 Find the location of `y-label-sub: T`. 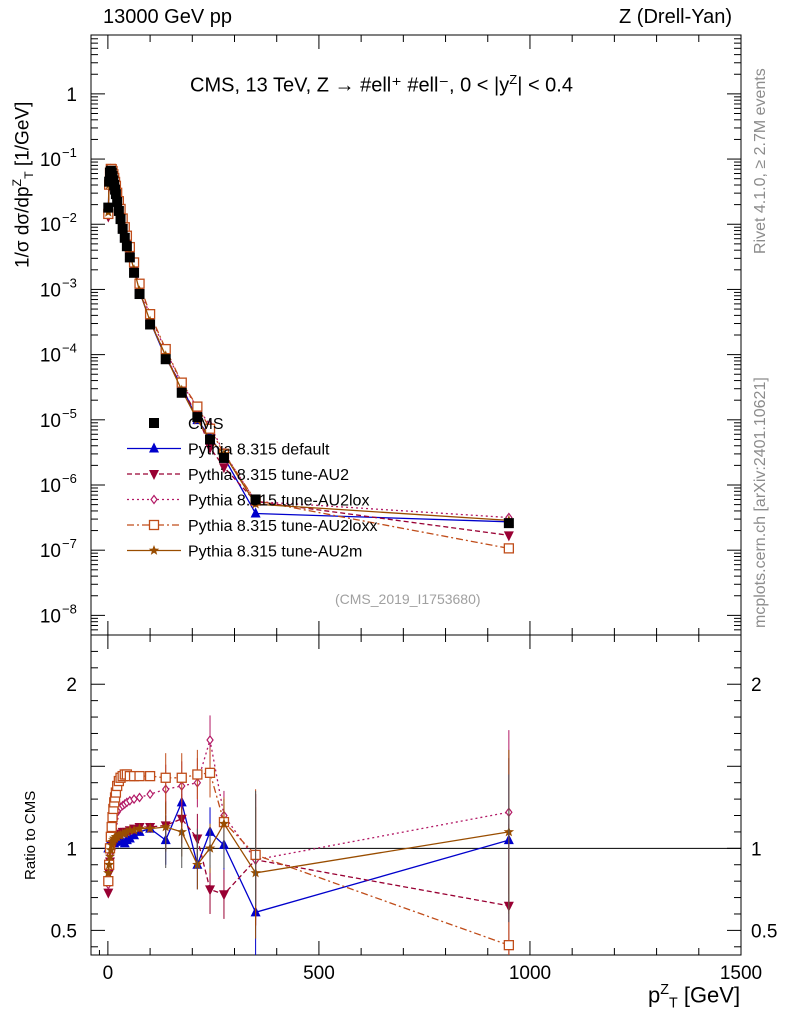

y-label-sub: T is located at coordinates (29, 175).